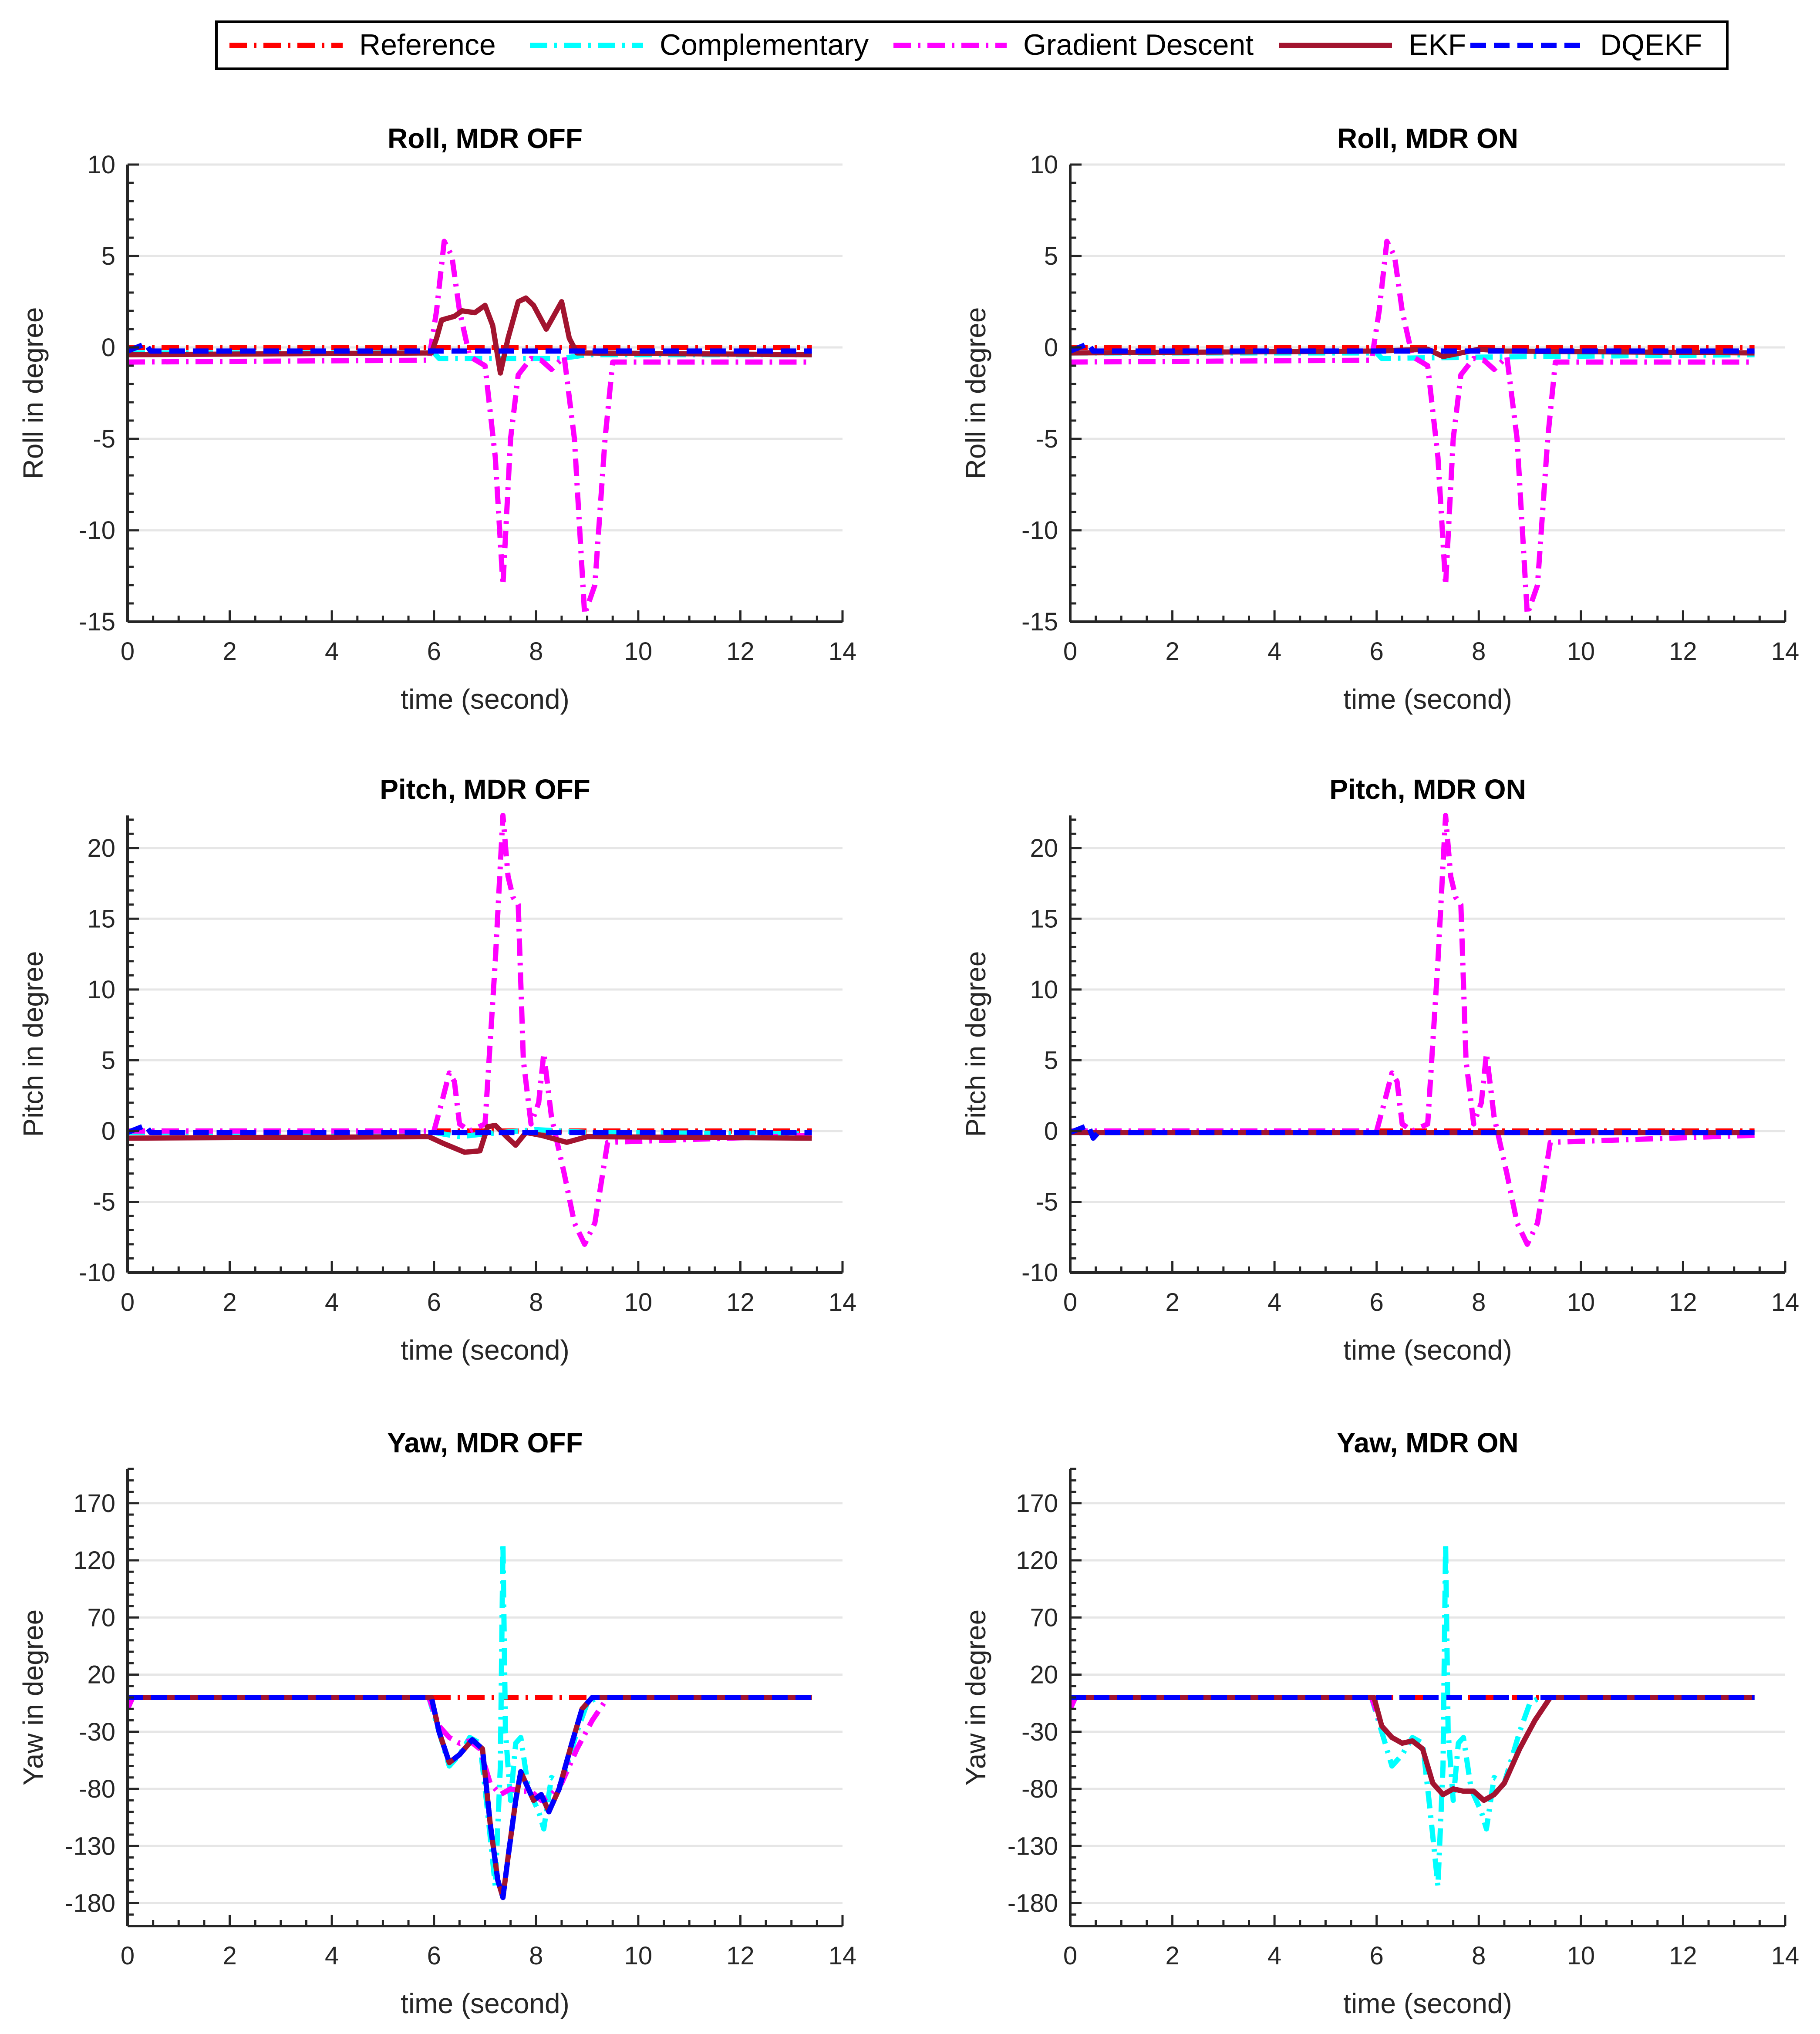 The height and width of the screenshot is (2034, 1820). What do you see at coordinates (94, 1560) in the screenshot?
I see `y-tick-label: 120` at bounding box center [94, 1560].